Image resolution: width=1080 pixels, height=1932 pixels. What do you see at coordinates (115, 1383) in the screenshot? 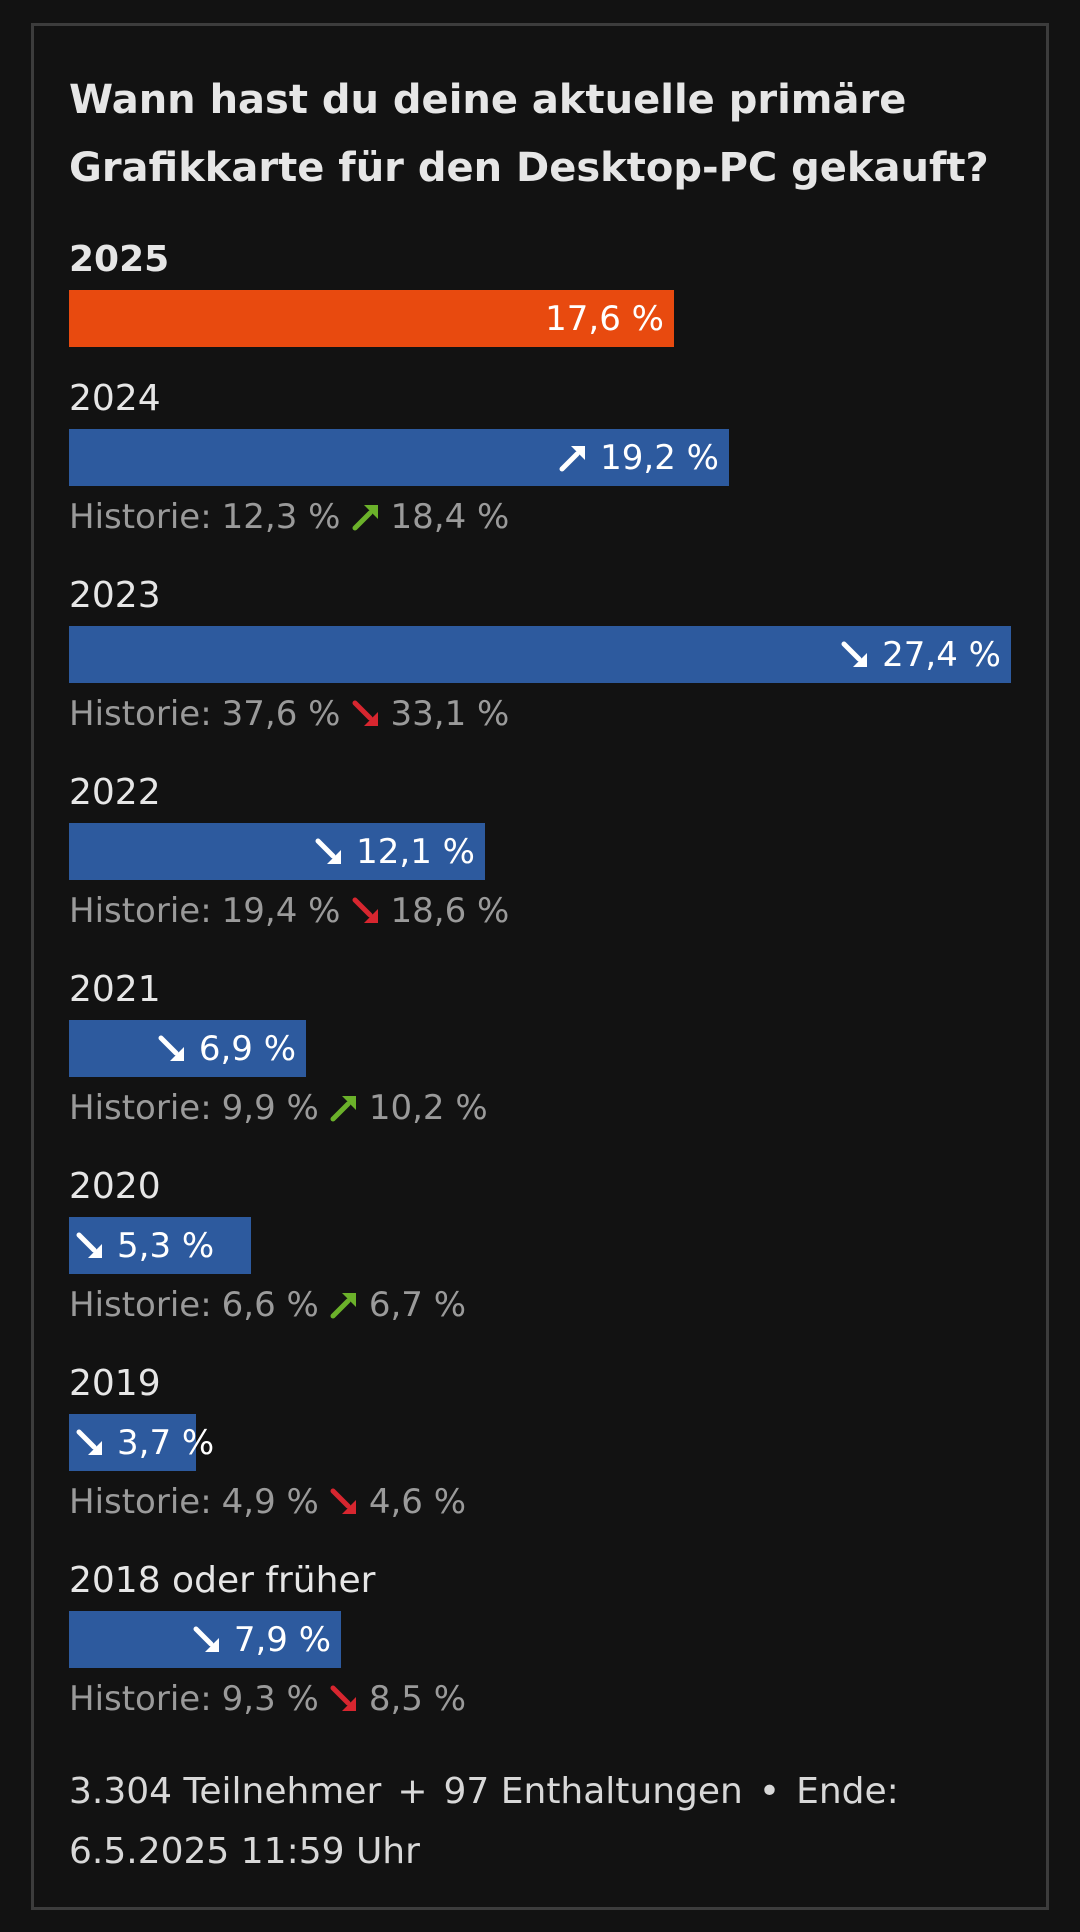
I see `poll-option-label: 2019` at bounding box center [115, 1383].